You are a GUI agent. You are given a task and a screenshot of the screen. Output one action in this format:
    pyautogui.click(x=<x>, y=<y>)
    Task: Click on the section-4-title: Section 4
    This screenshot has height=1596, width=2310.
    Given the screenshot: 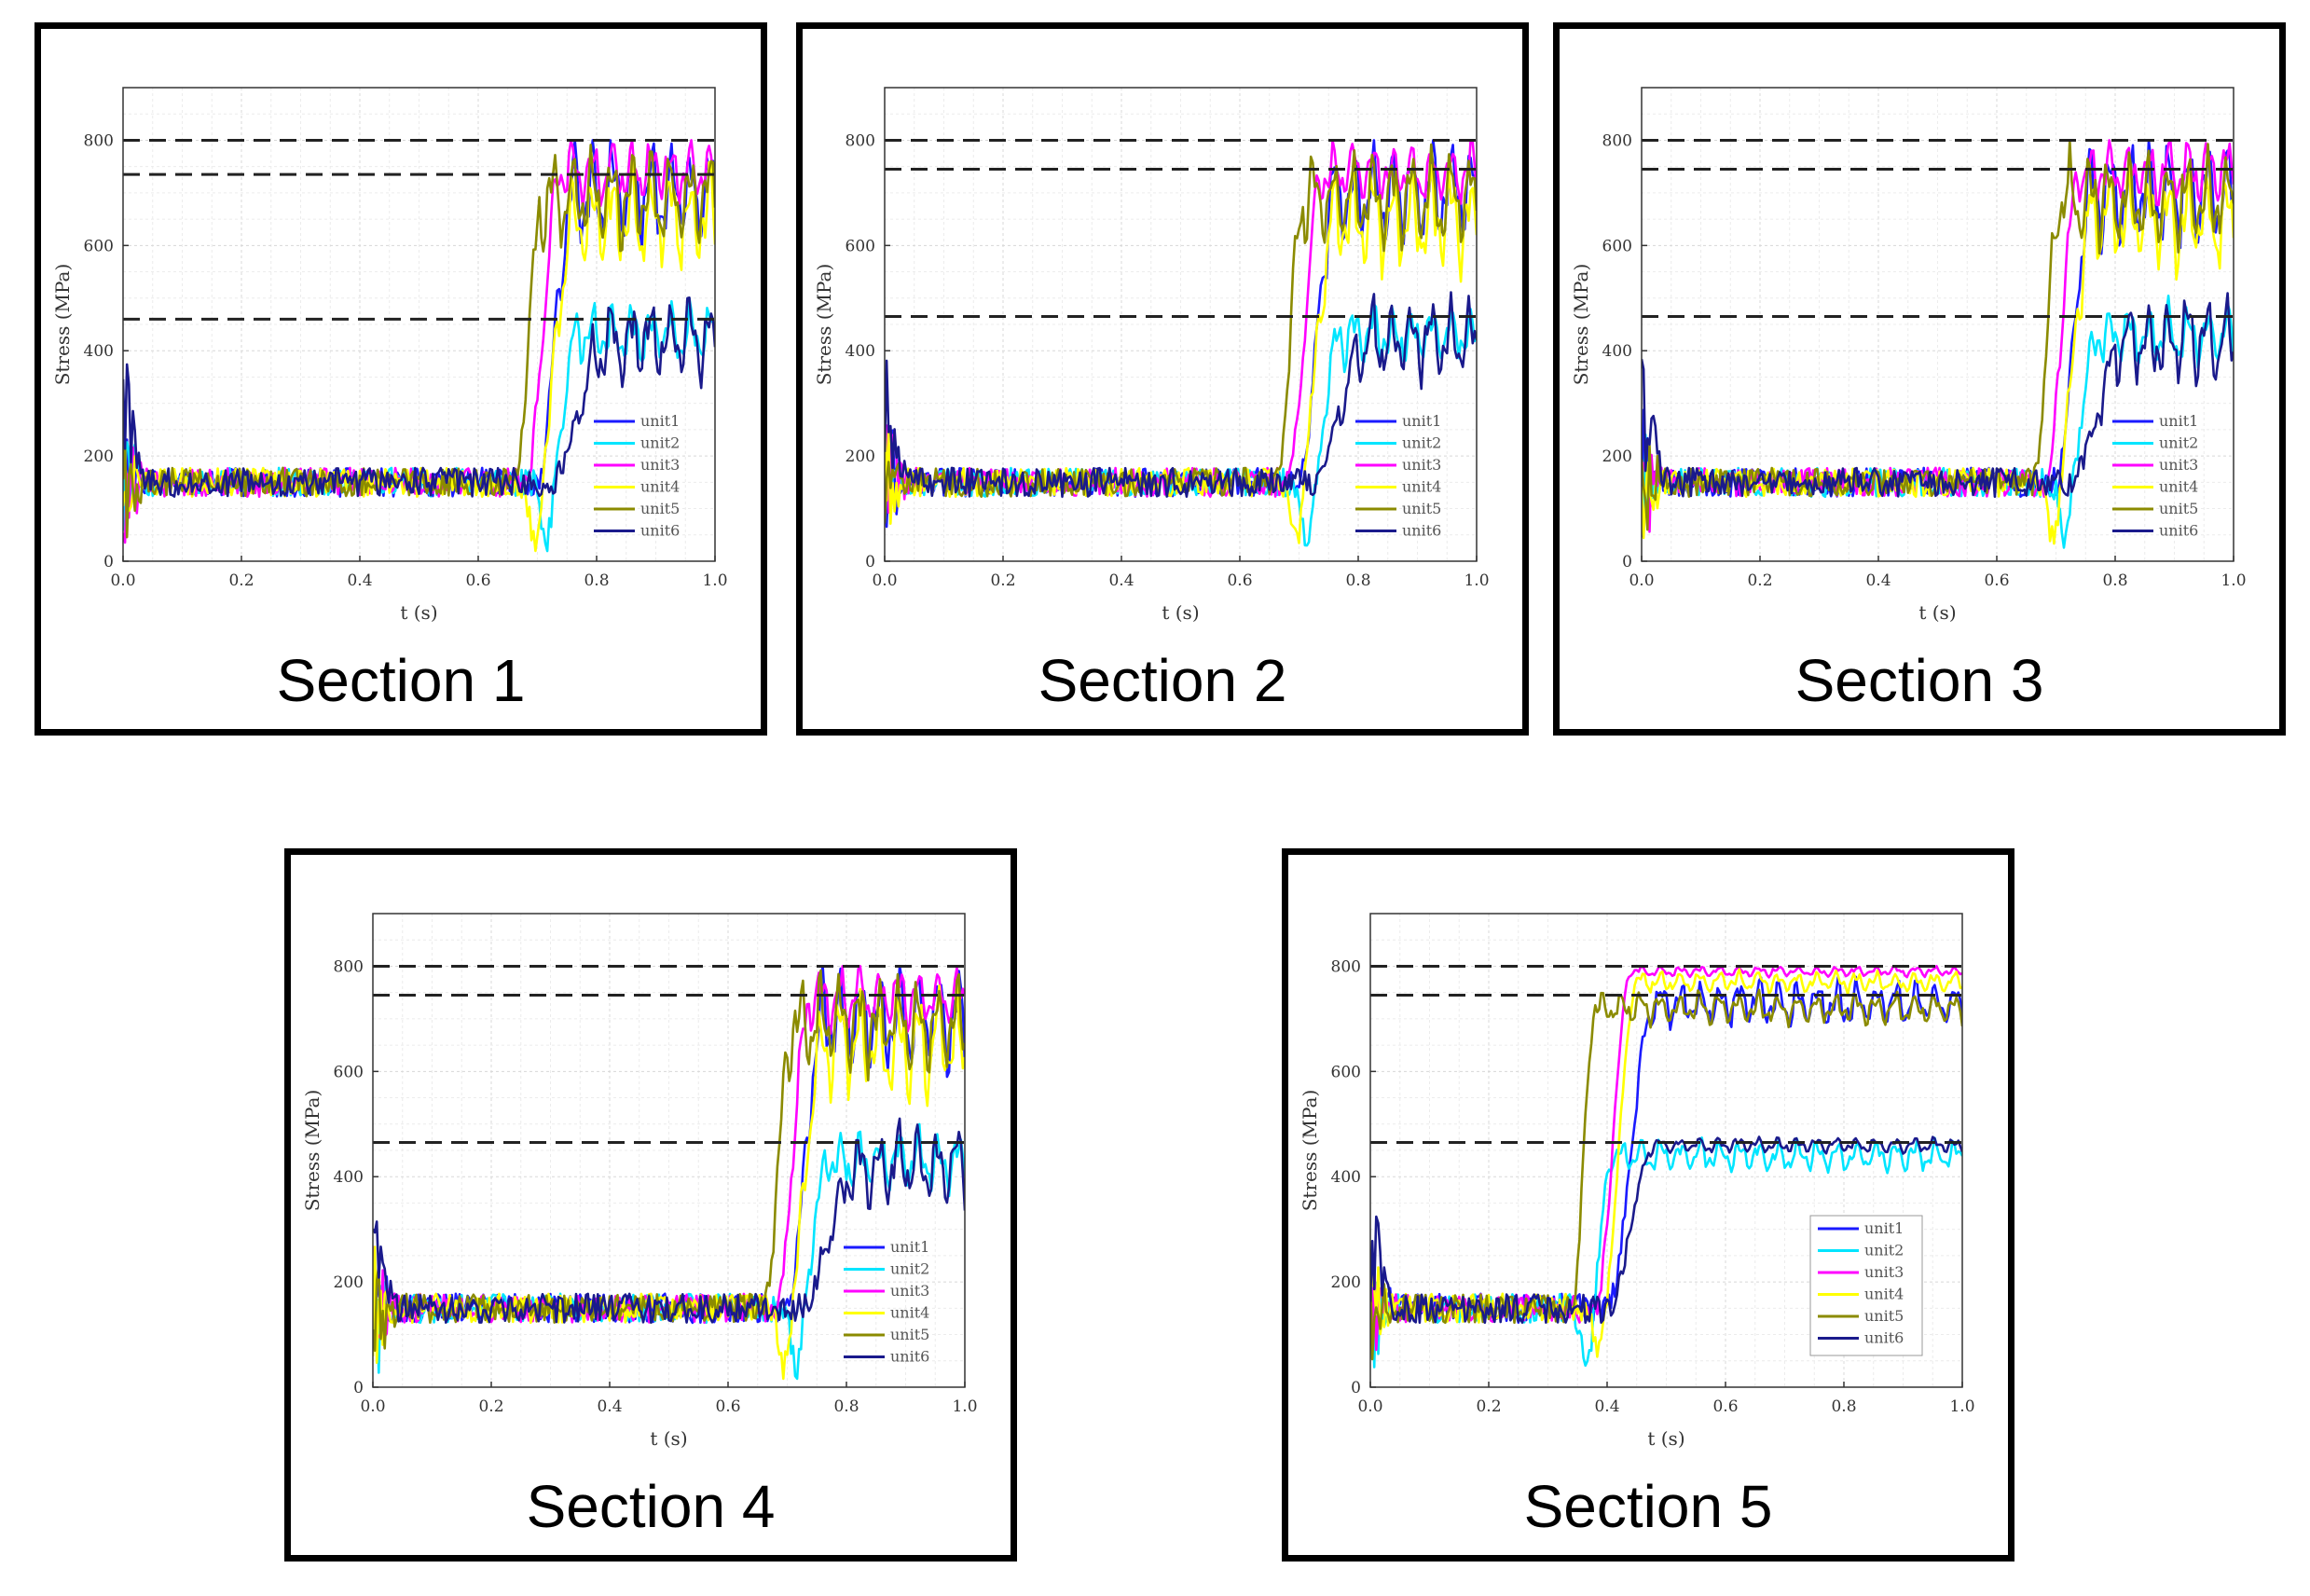 What is the action you would take?
    pyautogui.click(x=651, y=1506)
    